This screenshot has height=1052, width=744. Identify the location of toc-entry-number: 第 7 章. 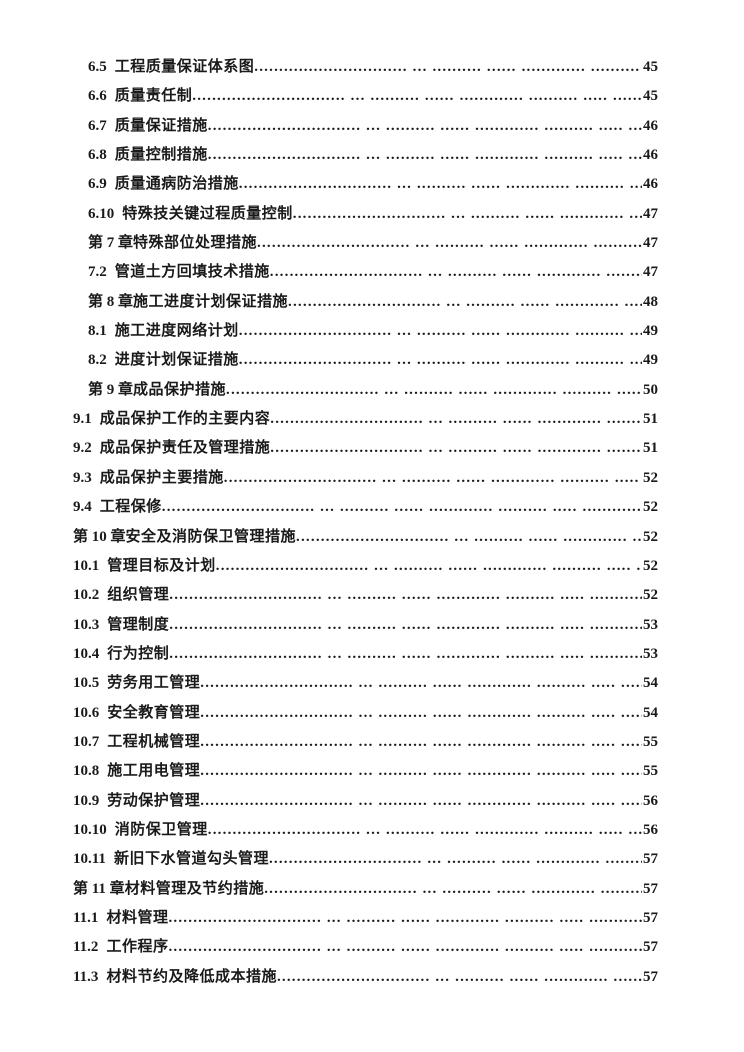
(111, 243).